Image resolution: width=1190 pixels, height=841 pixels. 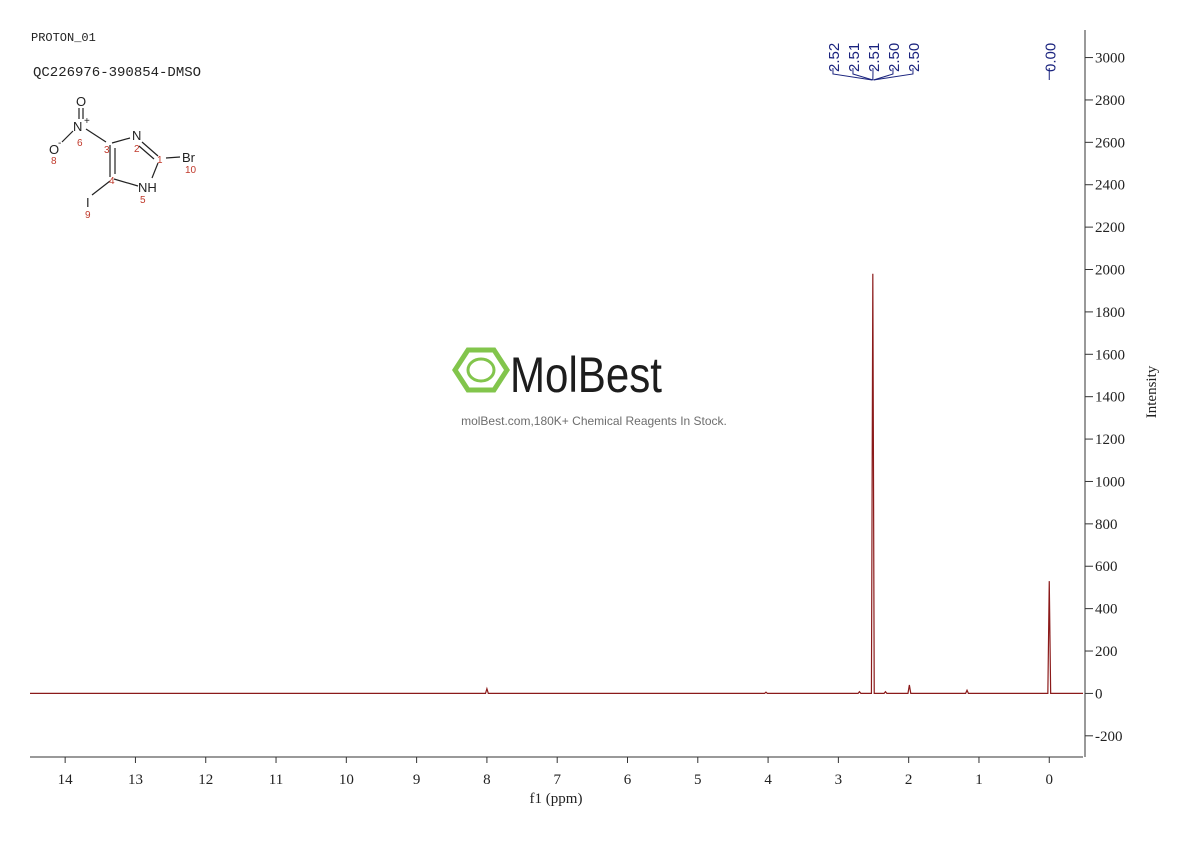 I want to click on y-axis-label: Intensity, so click(x=1152, y=391).